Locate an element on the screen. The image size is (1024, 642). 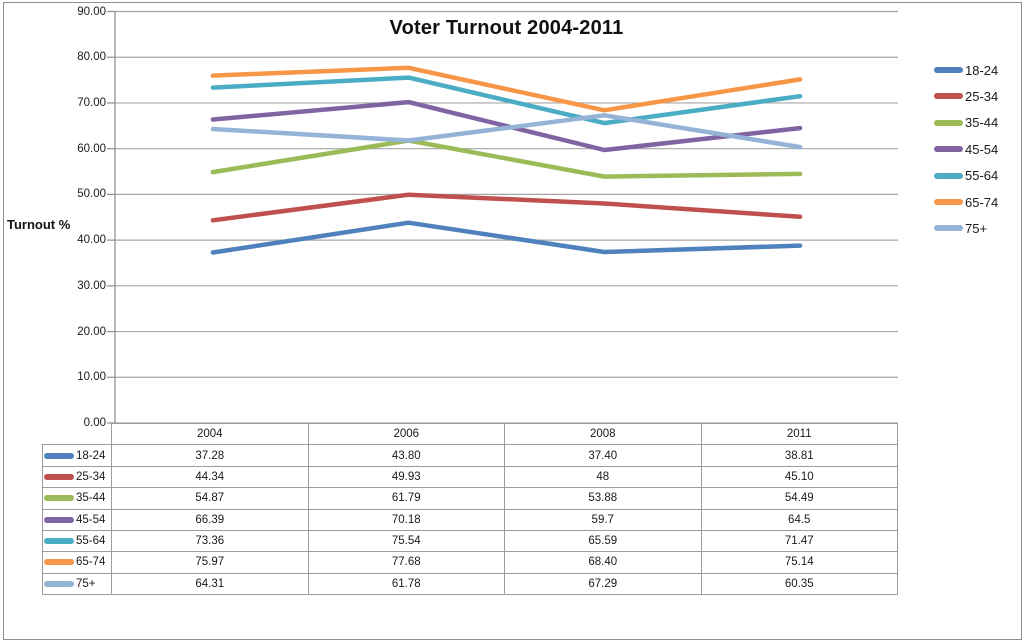
table-row-label: 18-24 is located at coordinates (77, 455).